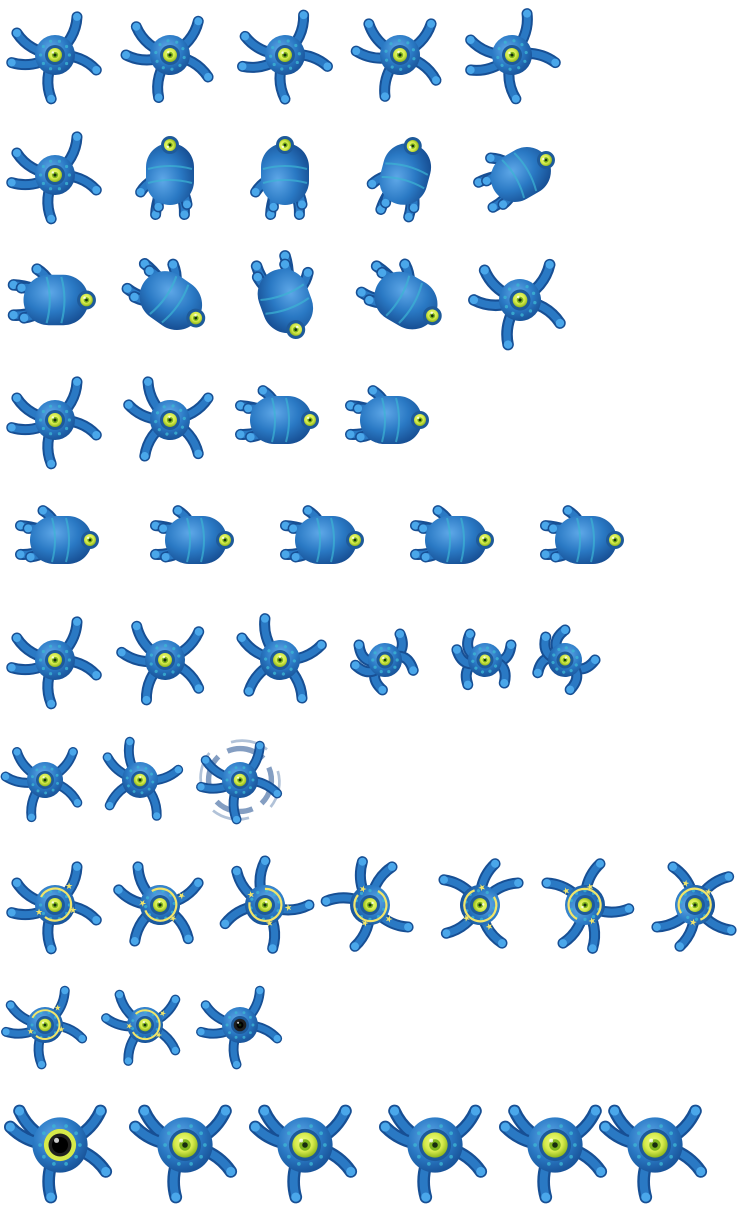 This screenshot has width=749, height=1210. I want to click on creature-sprite: ★ ★ ★, so click(267, 904).